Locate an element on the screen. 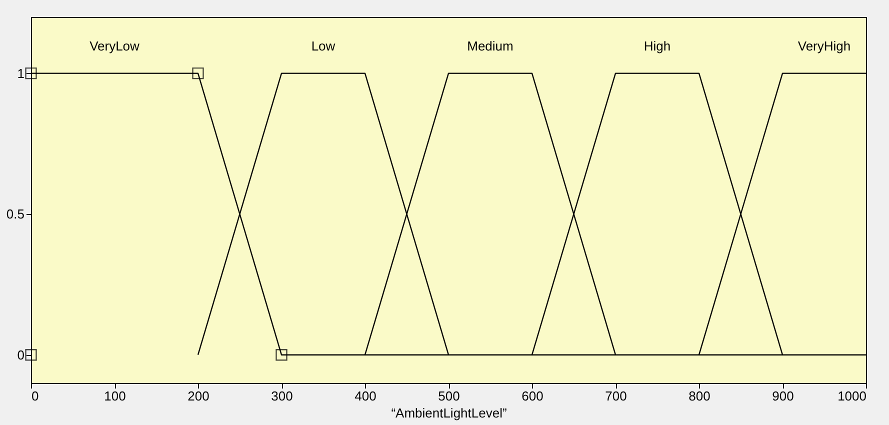 The height and width of the screenshot is (425, 889). series-label: High is located at coordinates (657, 46).